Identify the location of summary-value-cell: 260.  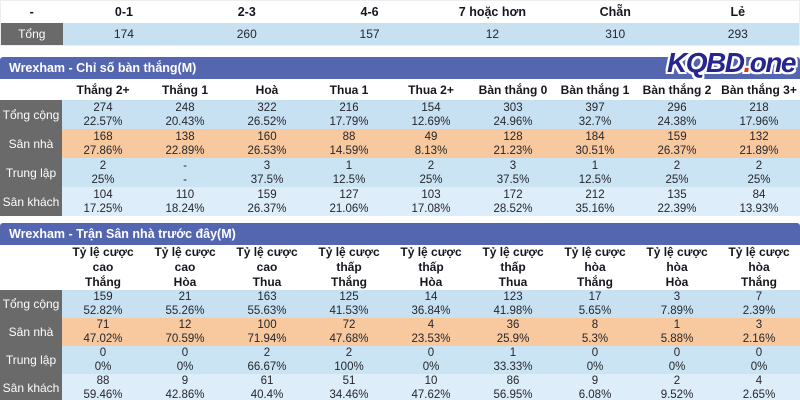
(247, 34).